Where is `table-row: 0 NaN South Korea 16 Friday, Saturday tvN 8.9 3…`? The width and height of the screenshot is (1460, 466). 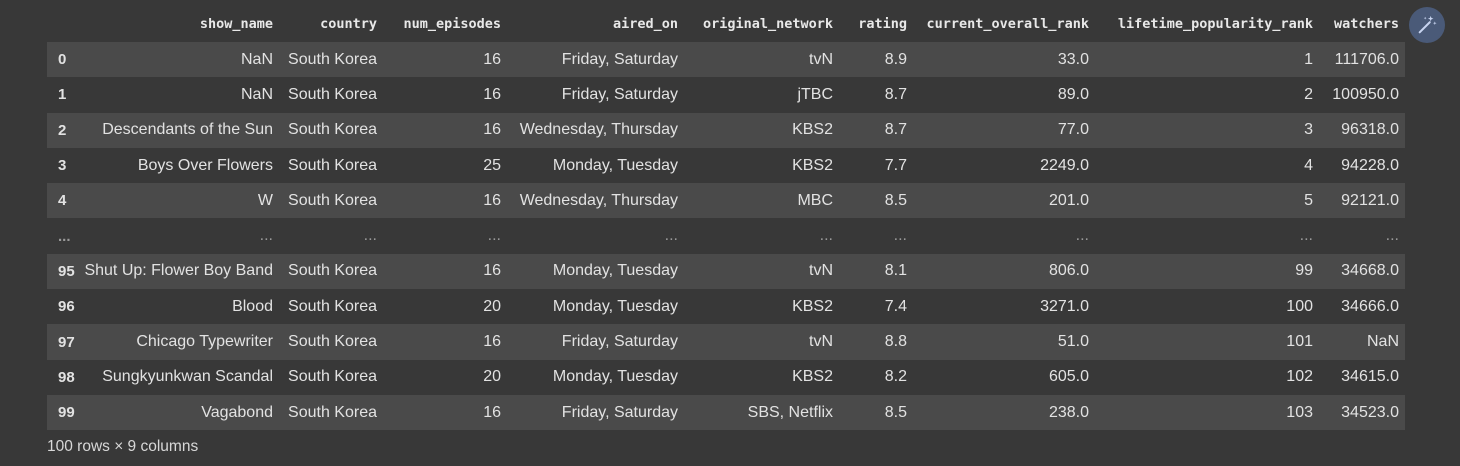
table-row: 0 NaN South Korea 16 Friday, Saturday tvN 8.9 3… is located at coordinates (726, 60).